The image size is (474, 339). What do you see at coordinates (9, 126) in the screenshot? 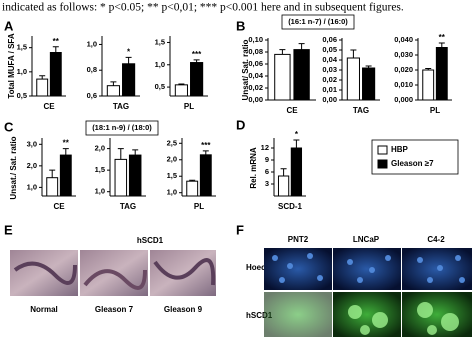
I see `panel-letter: C` at bounding box center [9, 126].